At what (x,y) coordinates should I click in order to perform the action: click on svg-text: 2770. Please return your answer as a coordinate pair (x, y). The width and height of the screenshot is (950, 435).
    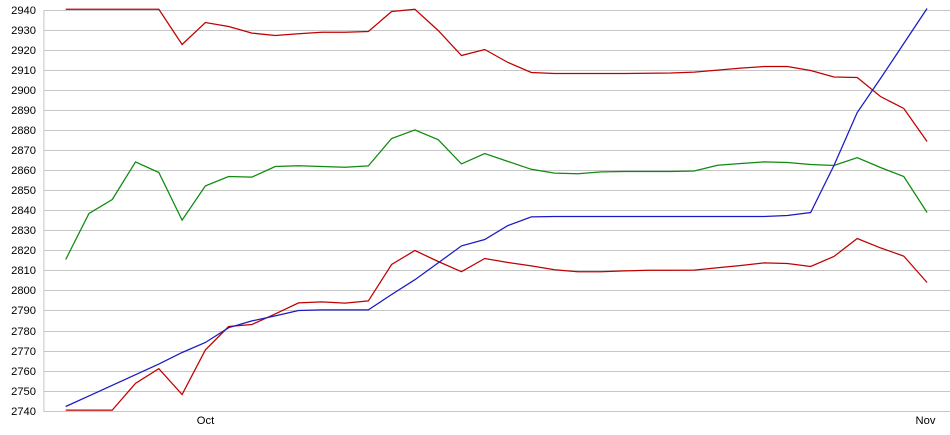
    Looking at the image, I should click on (23, 352).